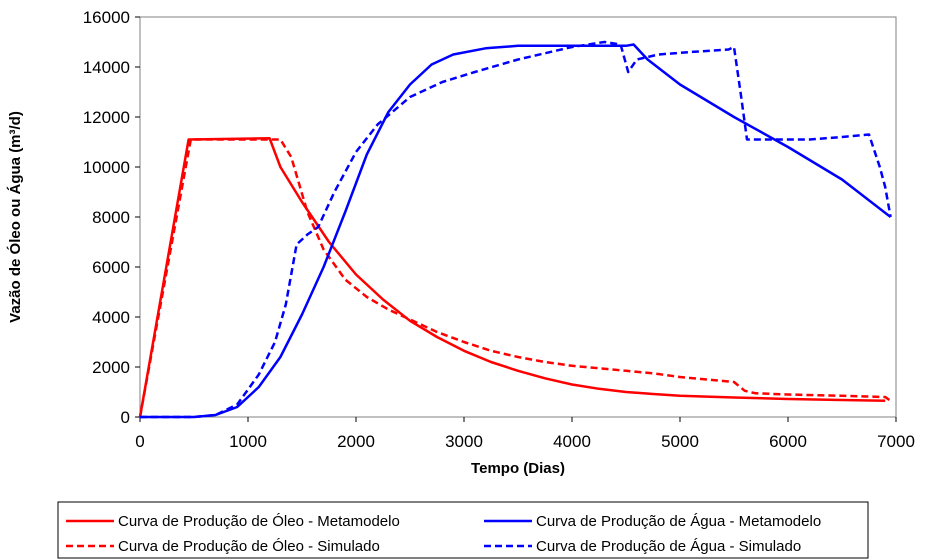  I want to click on legend-box, so click(463, 530).